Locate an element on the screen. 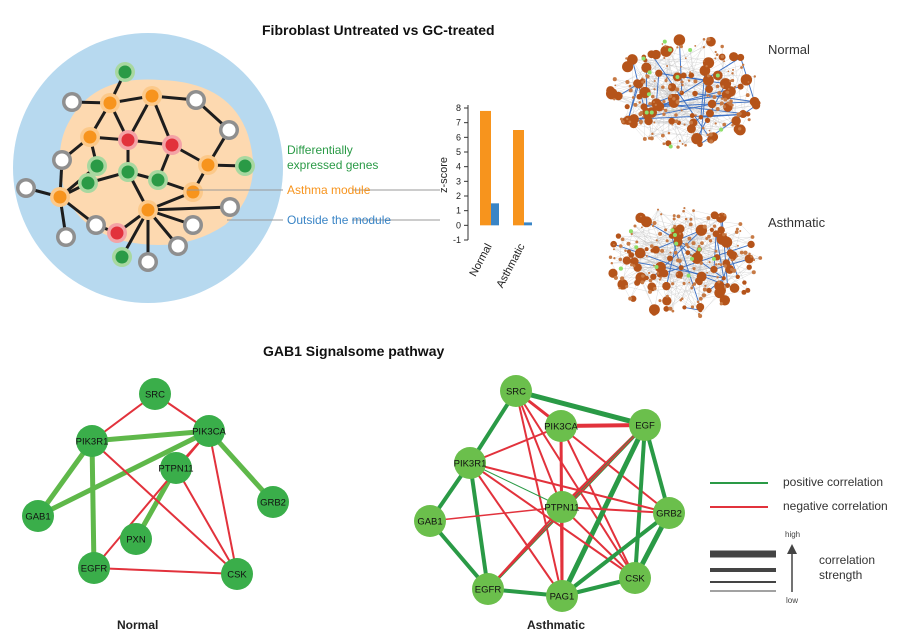 The image size is (906, 642). gene-node-gab1 is located at coordinates (430, 521).